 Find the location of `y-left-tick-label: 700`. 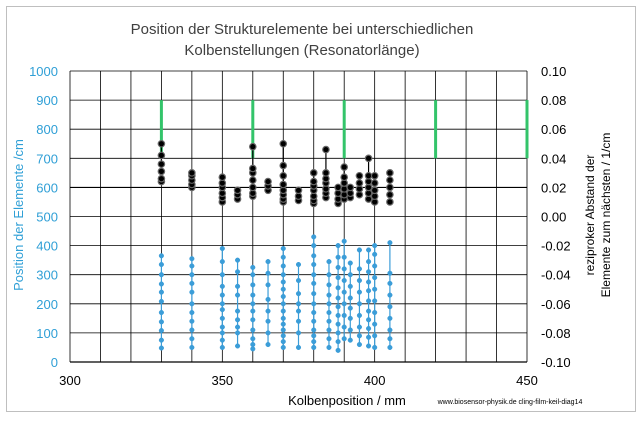

y-left-tick-label: 700 is located at coordinates (47, 158).